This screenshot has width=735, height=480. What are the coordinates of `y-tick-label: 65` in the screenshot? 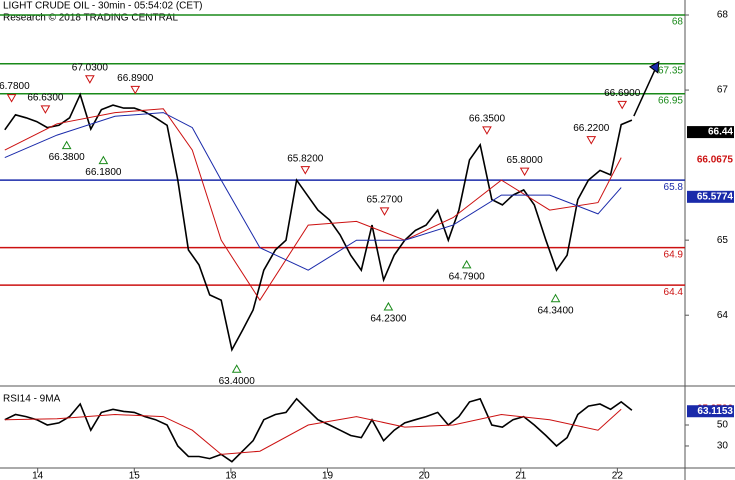 It's located at (723, 240).